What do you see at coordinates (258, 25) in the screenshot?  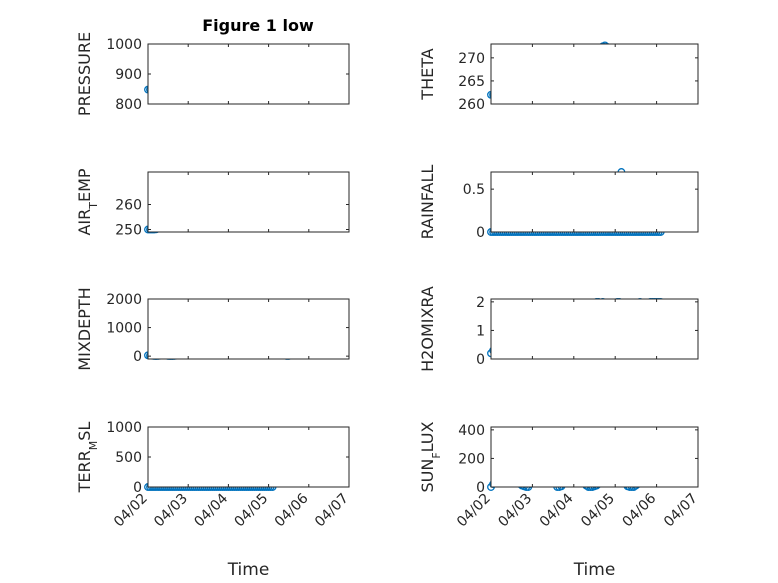 I see `figure-title: Figure 1 low` at bounding box center [258, 25].